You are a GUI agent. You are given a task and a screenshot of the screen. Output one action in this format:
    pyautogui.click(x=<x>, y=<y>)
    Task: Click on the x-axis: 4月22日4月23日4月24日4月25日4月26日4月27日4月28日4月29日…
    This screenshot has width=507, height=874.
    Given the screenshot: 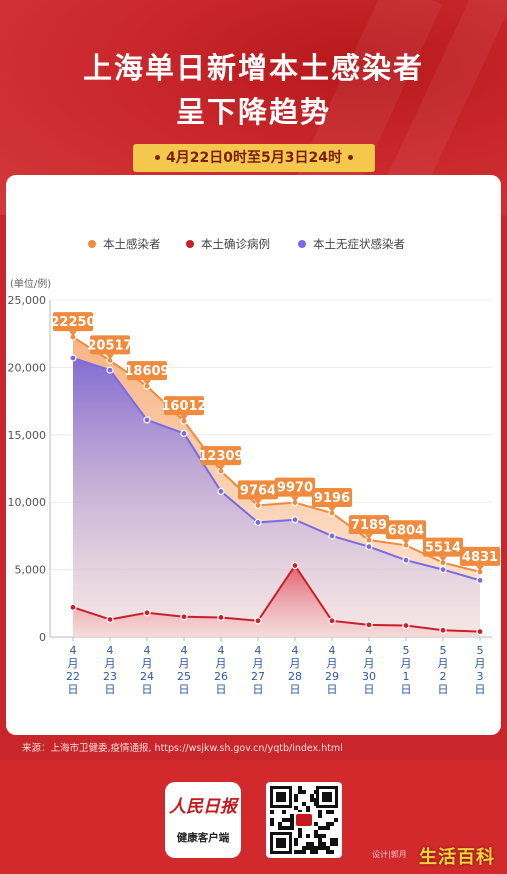 What is the action you would take?
    pyautogui.click(x=276, y=666)
    